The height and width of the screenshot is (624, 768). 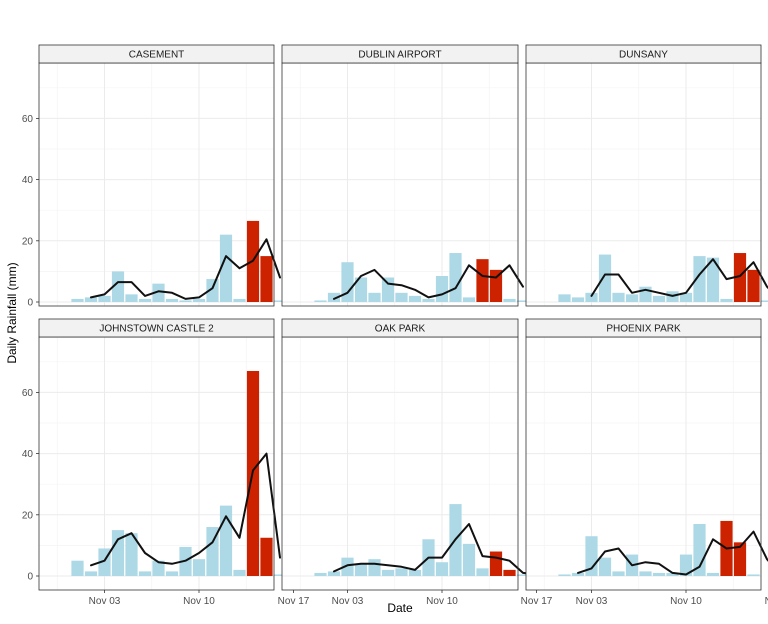 I want to click on y-tick-label: 20, so click(x=28, y=515).